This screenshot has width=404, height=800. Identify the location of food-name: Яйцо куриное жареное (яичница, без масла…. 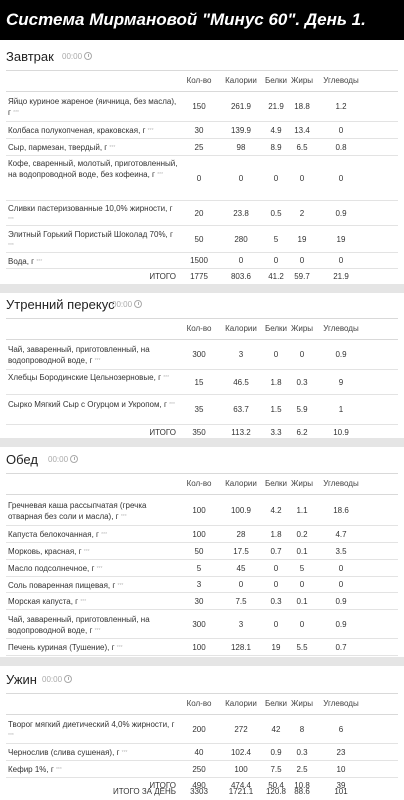
(92, 107).